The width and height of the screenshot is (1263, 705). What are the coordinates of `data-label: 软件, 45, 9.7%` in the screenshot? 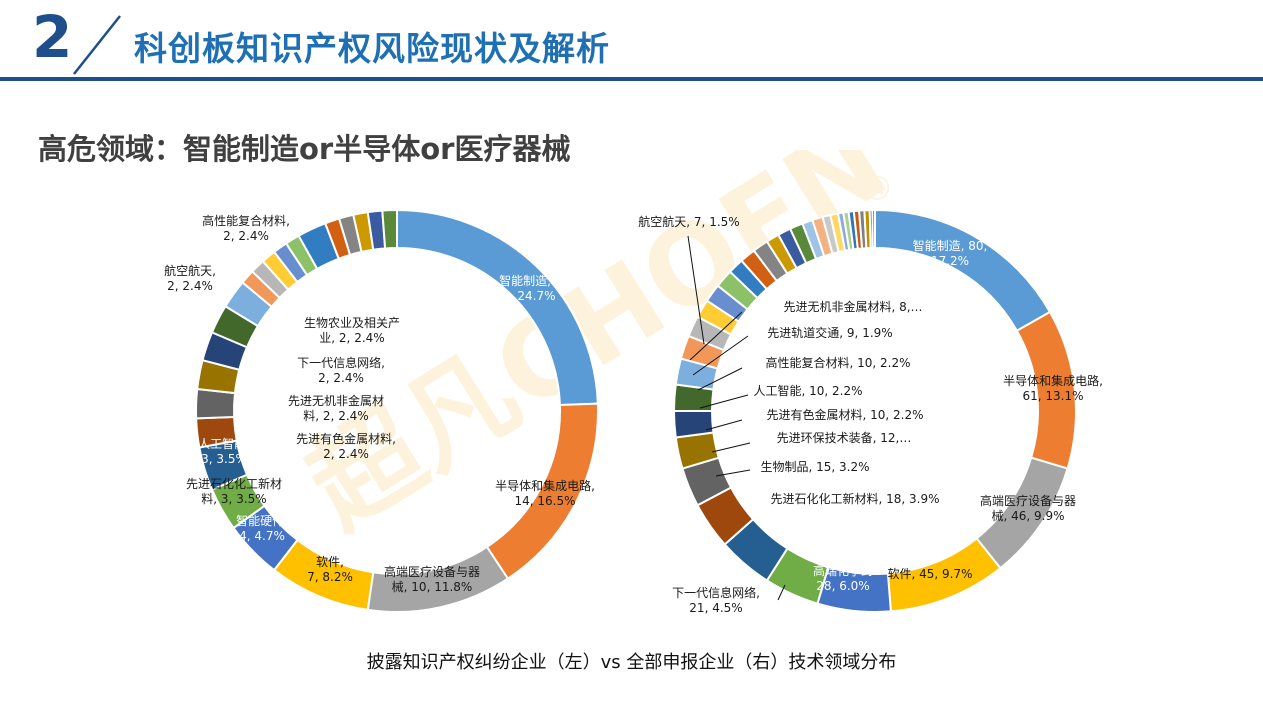 It's located at (929, 574).